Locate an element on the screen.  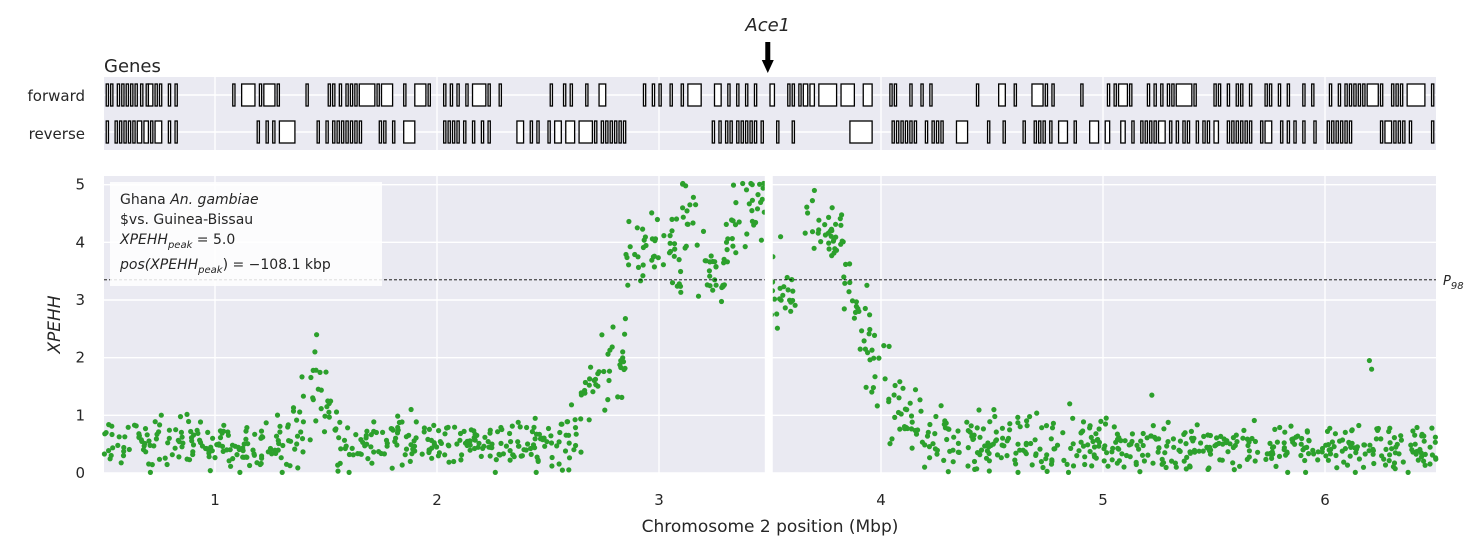
gene-boxes is located at coordinates (770, 113).